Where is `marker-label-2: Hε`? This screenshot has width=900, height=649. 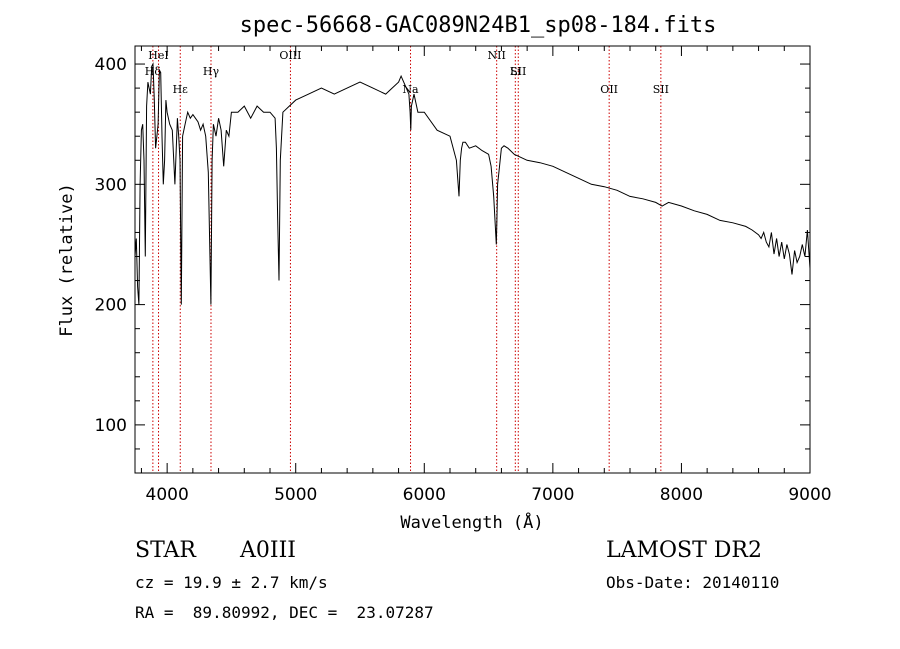 marker-label-2: Hε is located at coordinates (181, 89).